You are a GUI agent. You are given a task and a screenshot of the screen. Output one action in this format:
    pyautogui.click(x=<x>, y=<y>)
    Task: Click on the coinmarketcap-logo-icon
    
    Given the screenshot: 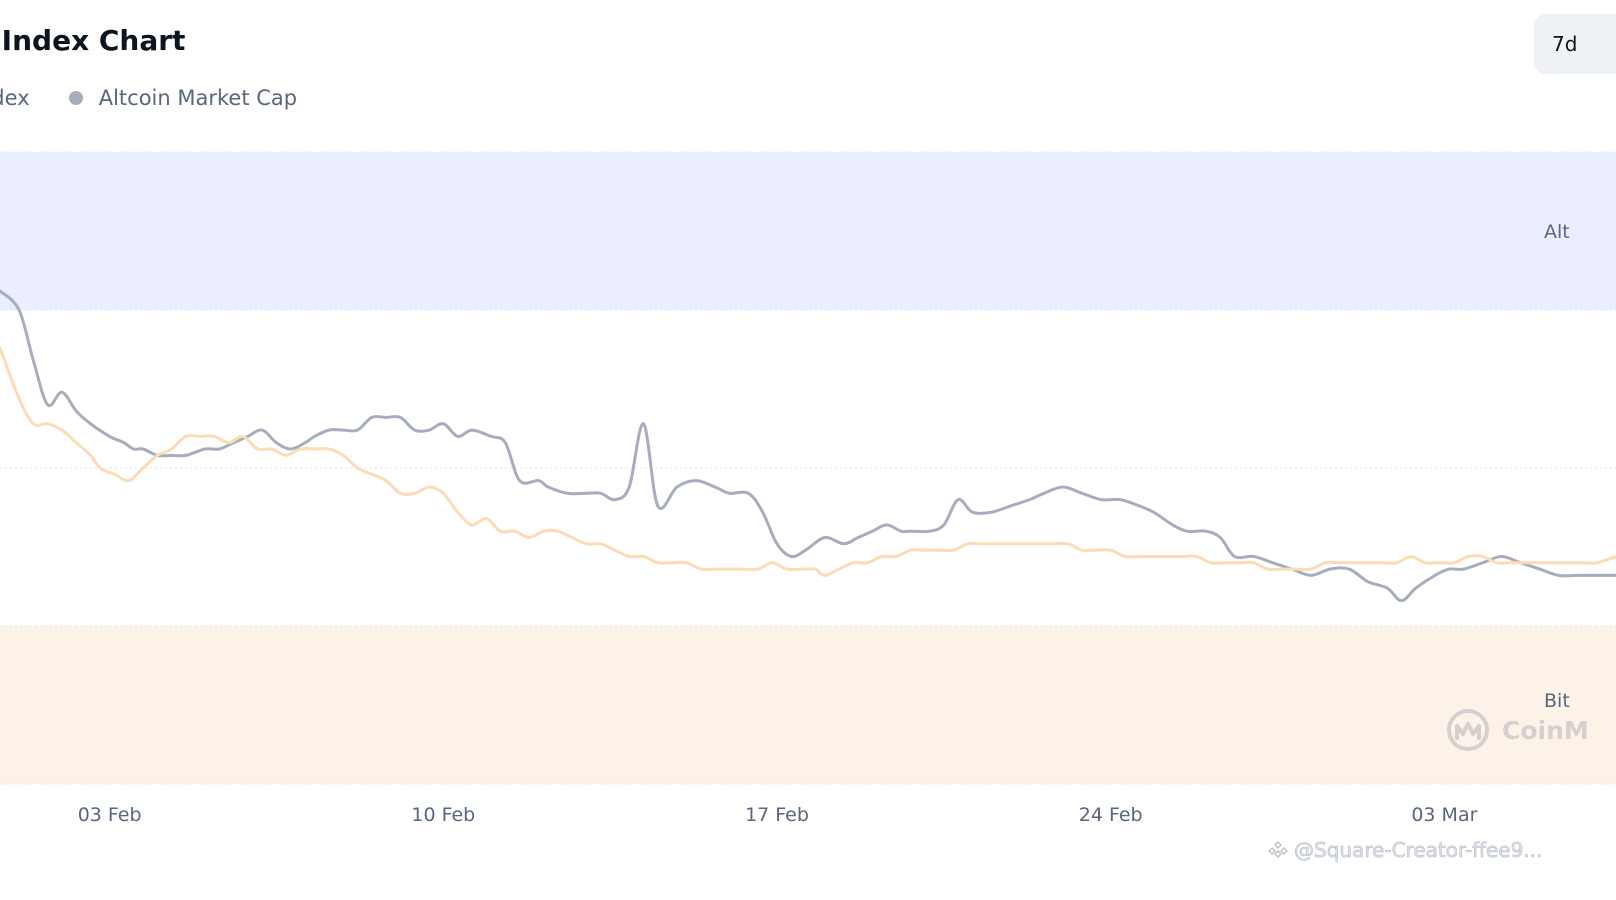 What is the action you would take?
    pyautogui.click(x=1468, y=730)
    